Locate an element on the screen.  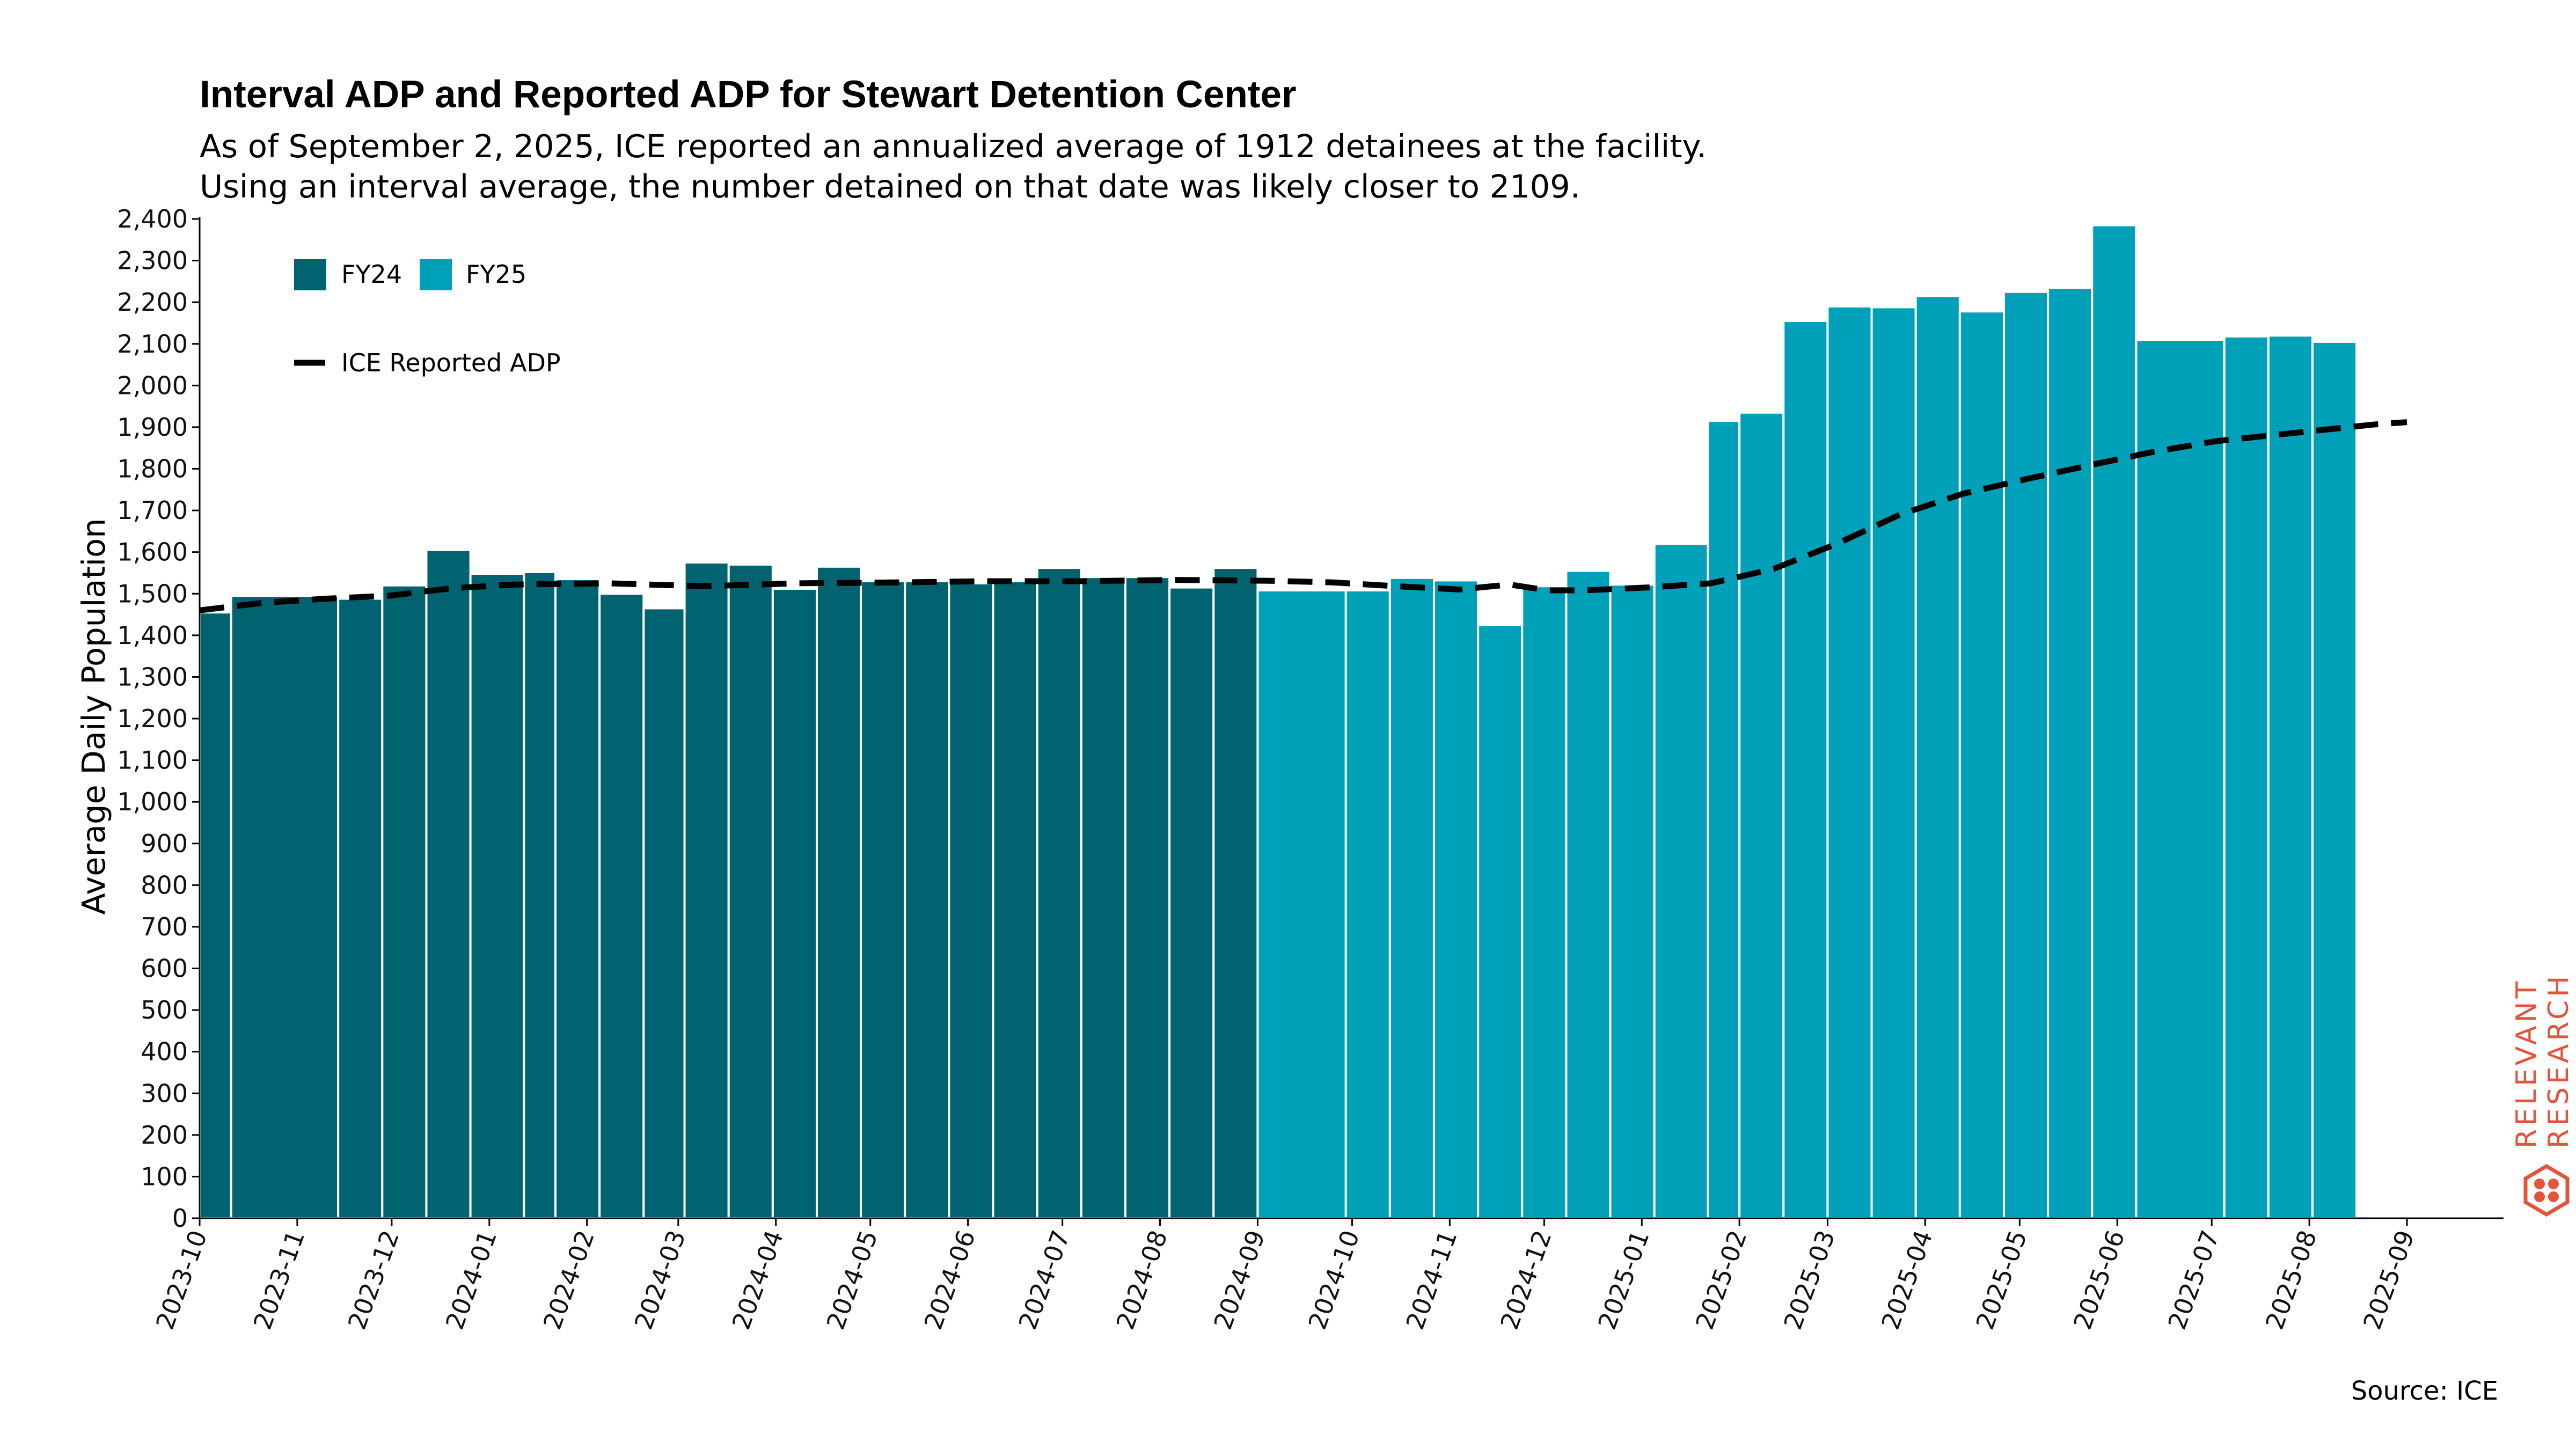
y-tick-label: 1,600 is located at coordinates (152, 552).